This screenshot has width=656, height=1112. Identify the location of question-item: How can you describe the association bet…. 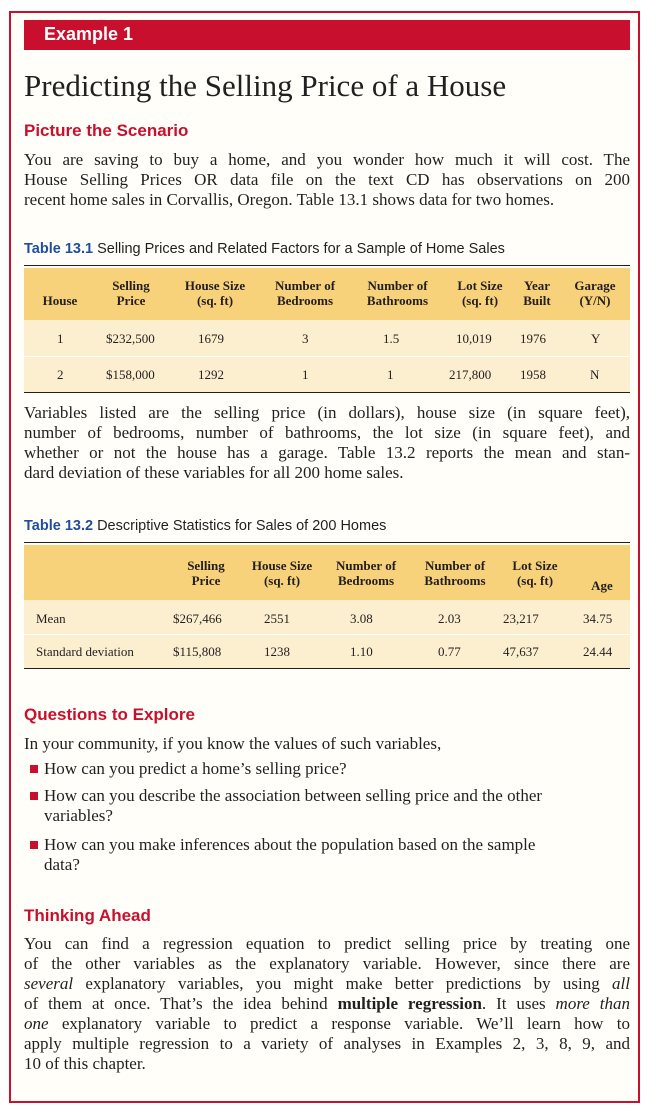
(293, 805).